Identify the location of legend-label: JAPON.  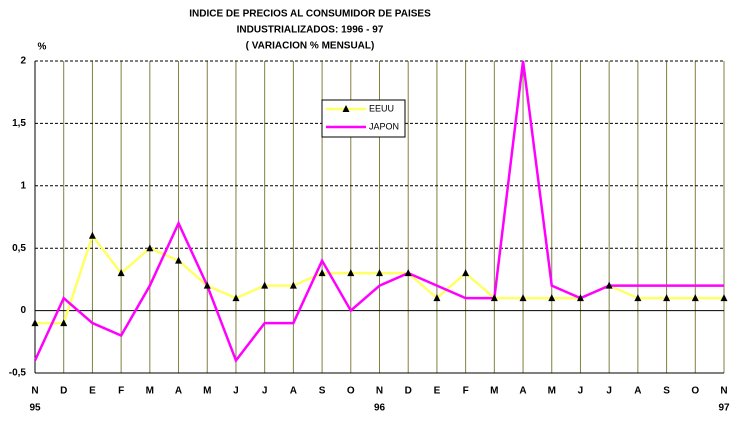
(384, 126).